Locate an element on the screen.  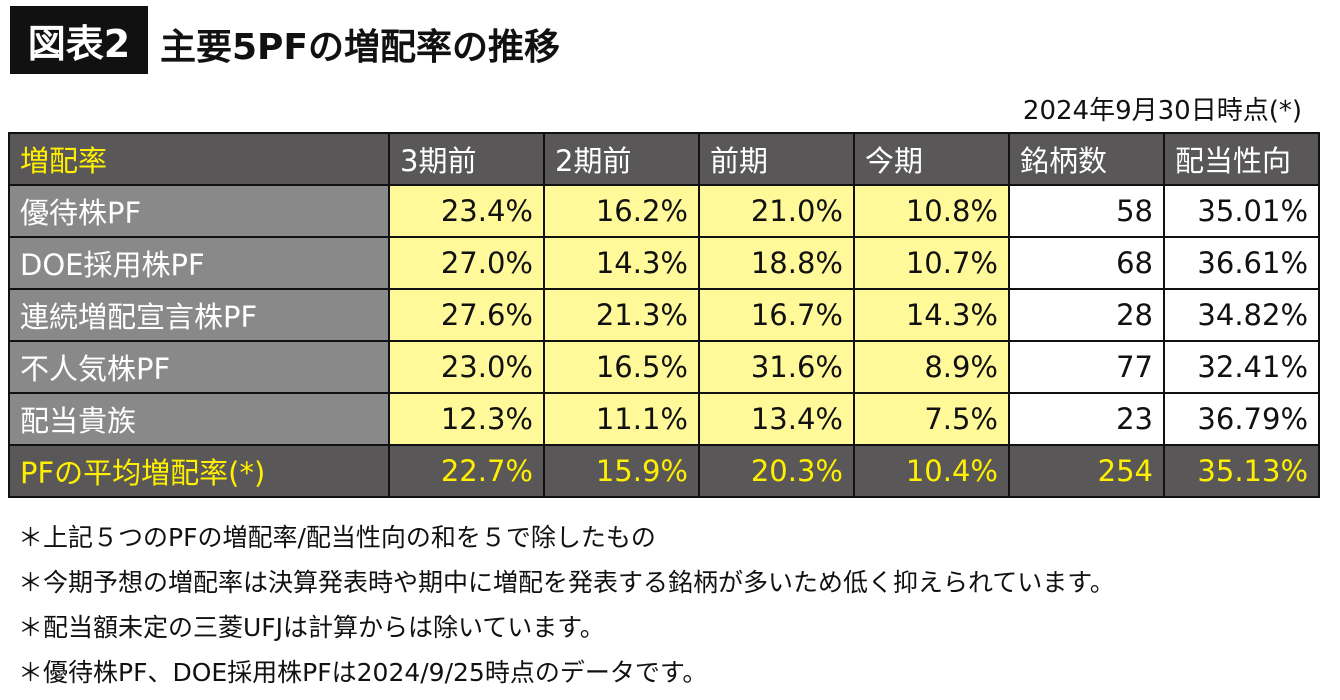
table-cell: 36.79% is located at coordinates (1241, 419).